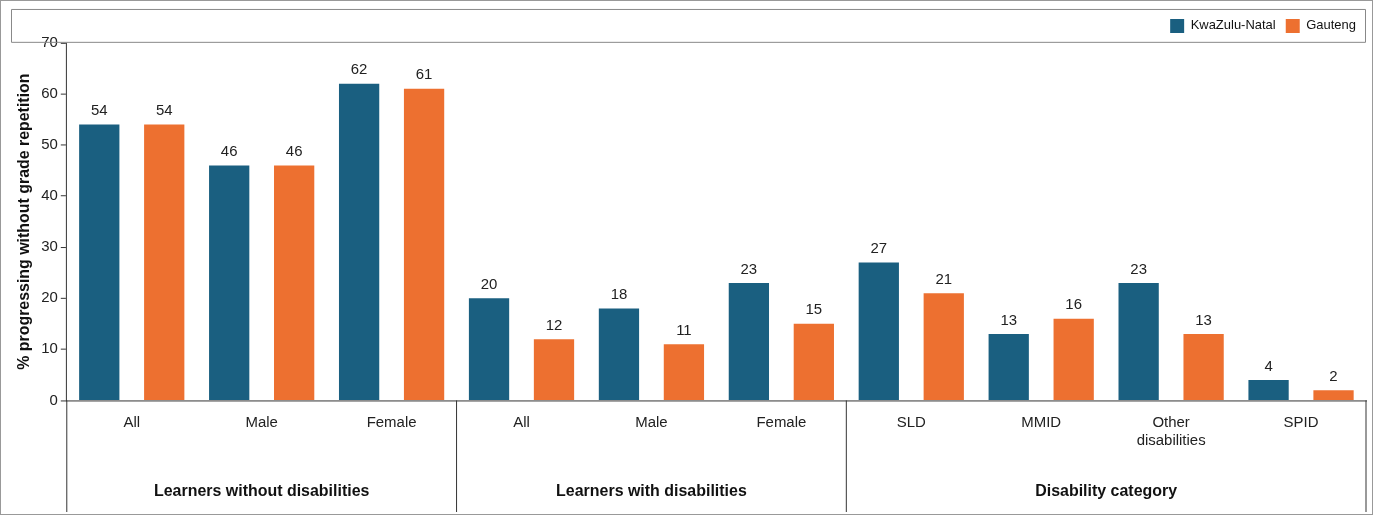 The width and height of the screenshot is (1375, 517). What do you see at coordinates (1268, 365) in the screenshot?
I see `data-label: 4` at bounding box center [1268, 365].